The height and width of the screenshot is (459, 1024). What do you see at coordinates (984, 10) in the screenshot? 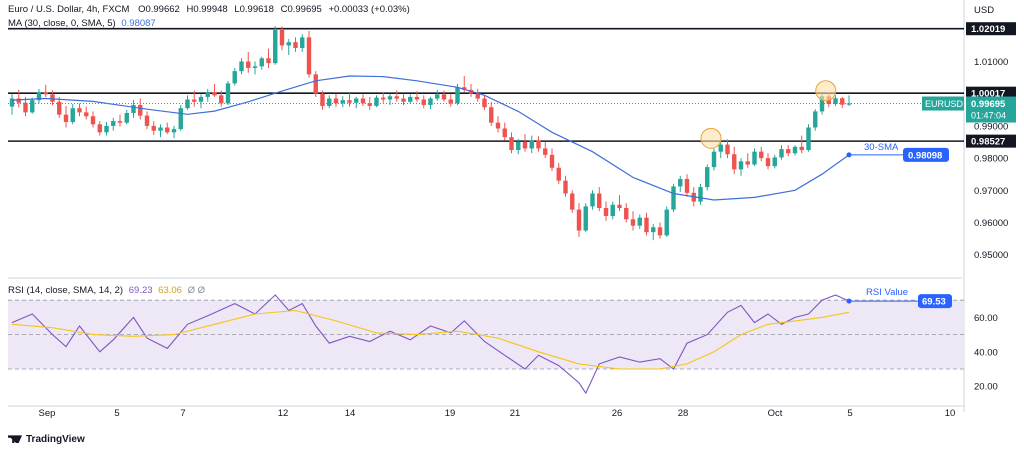
I see `price-axis-currency: USD` at bounding box center [984, 10].